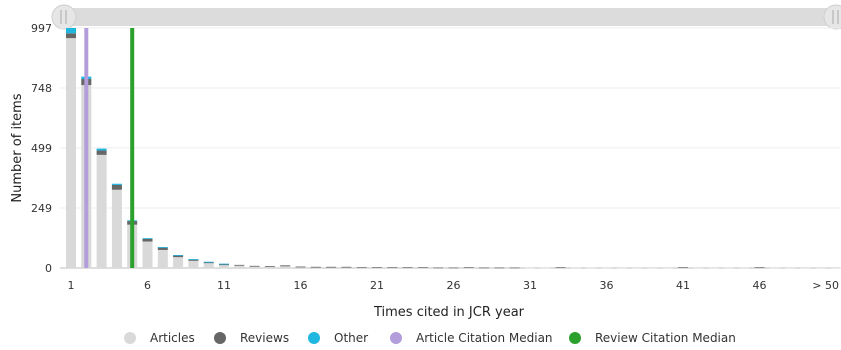  I want to click on y-axis-ticks: 0 249 499 748 997, so click(41, 148).